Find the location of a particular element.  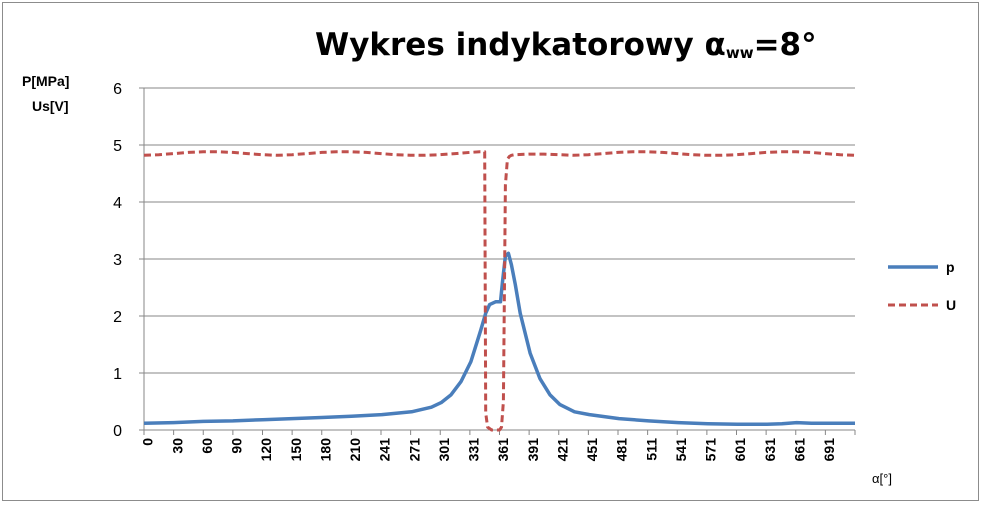

x-tick-label: 571 is located at coordinates (711, 450).